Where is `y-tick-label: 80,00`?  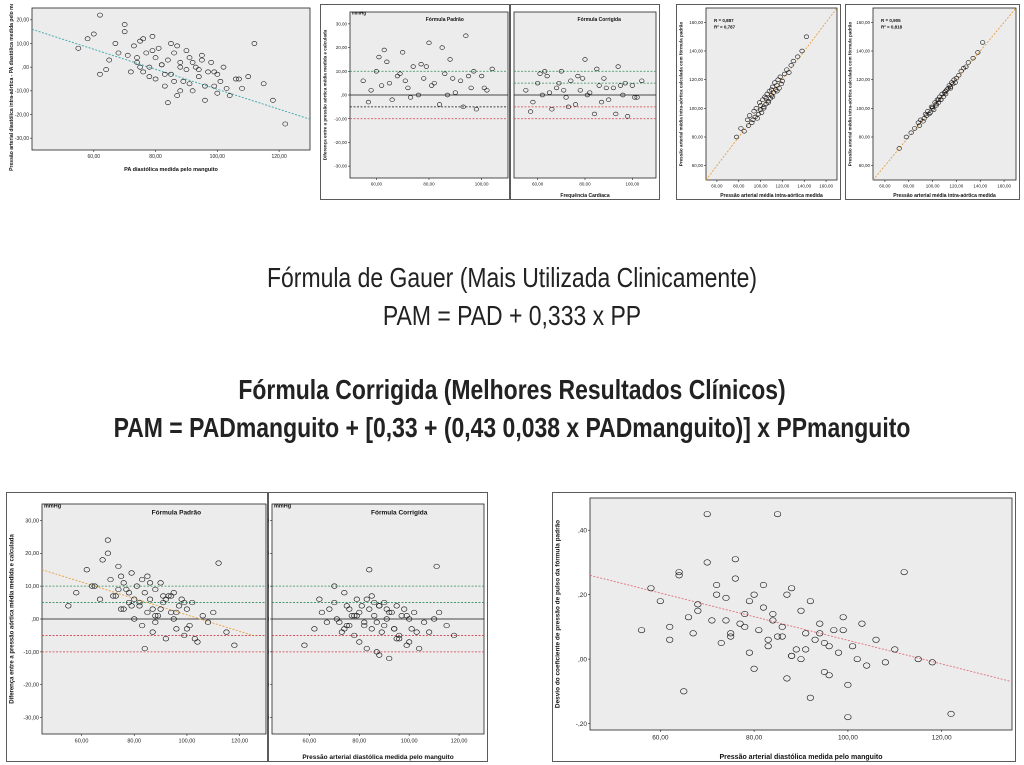 y-tick-label: 80,00 is located at coordinates (698, 137).